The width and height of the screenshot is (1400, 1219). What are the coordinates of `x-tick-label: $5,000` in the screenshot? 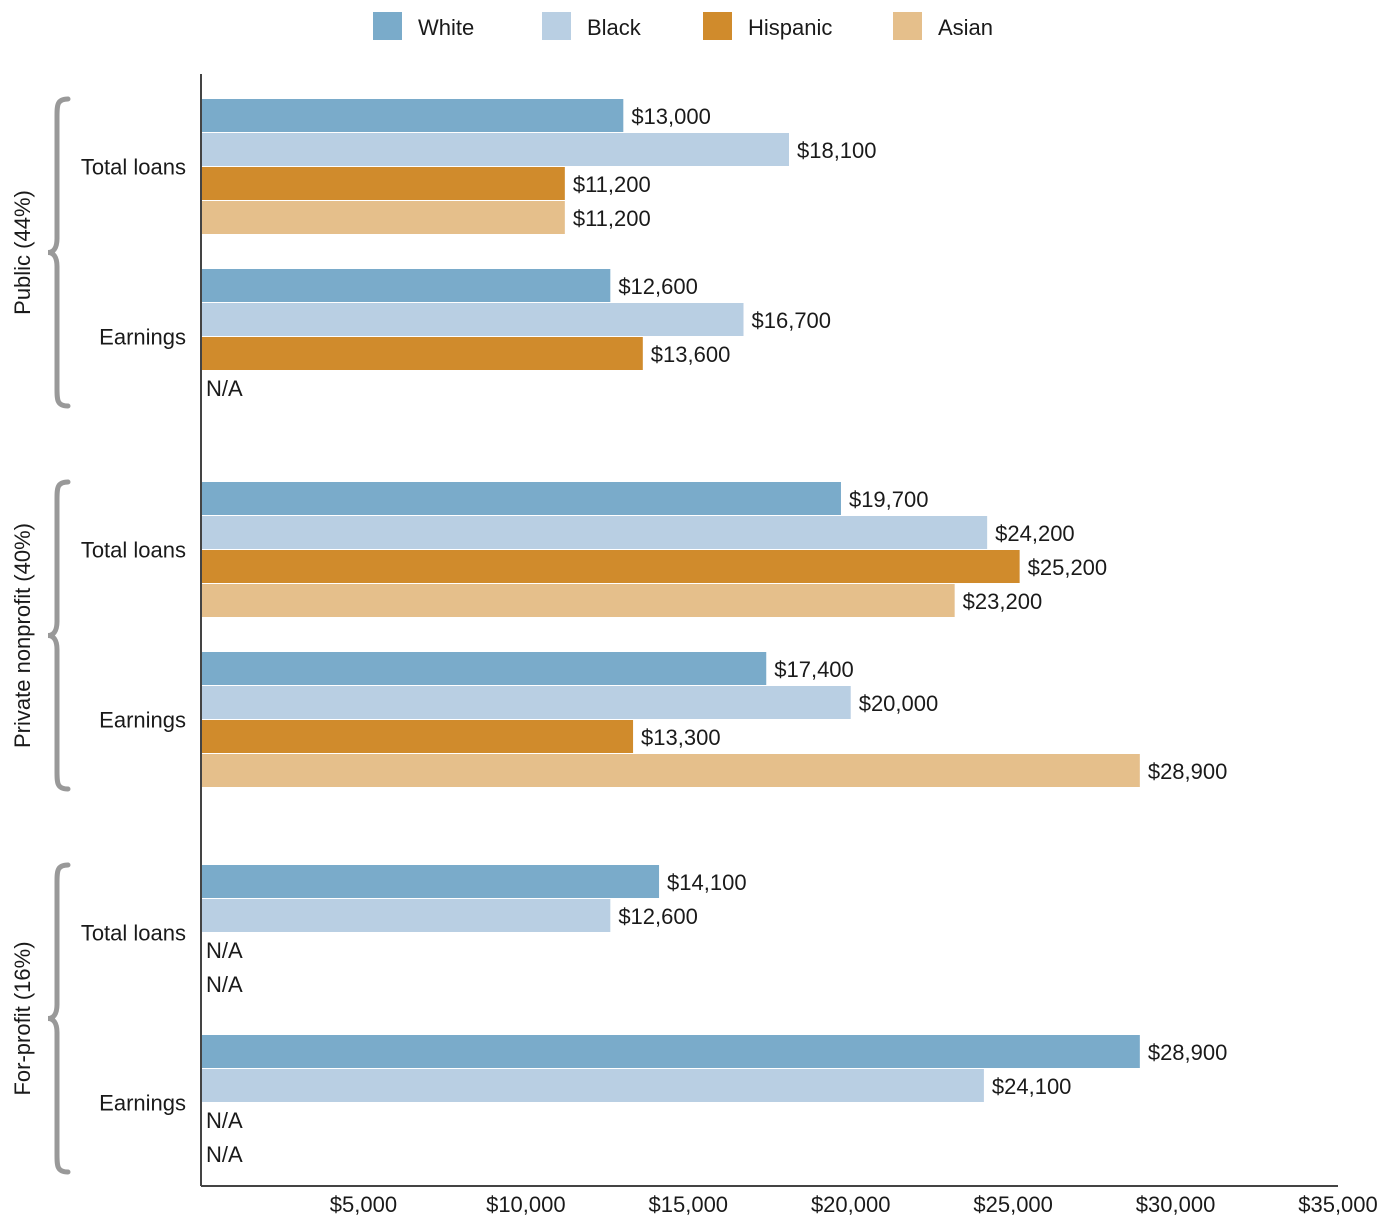 It's located at (363, 1204).